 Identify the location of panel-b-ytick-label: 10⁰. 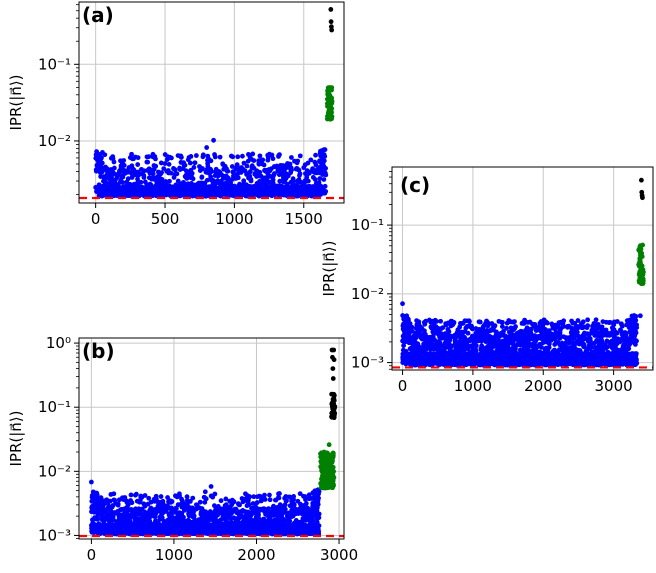
(58, 343).